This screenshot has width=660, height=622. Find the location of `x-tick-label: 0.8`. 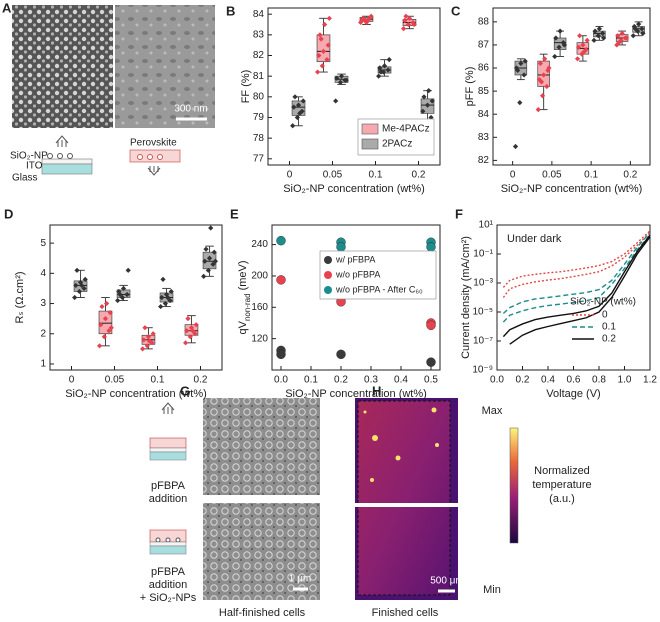

x-tick-label: 0.8 is located at coordinates (599, 380).